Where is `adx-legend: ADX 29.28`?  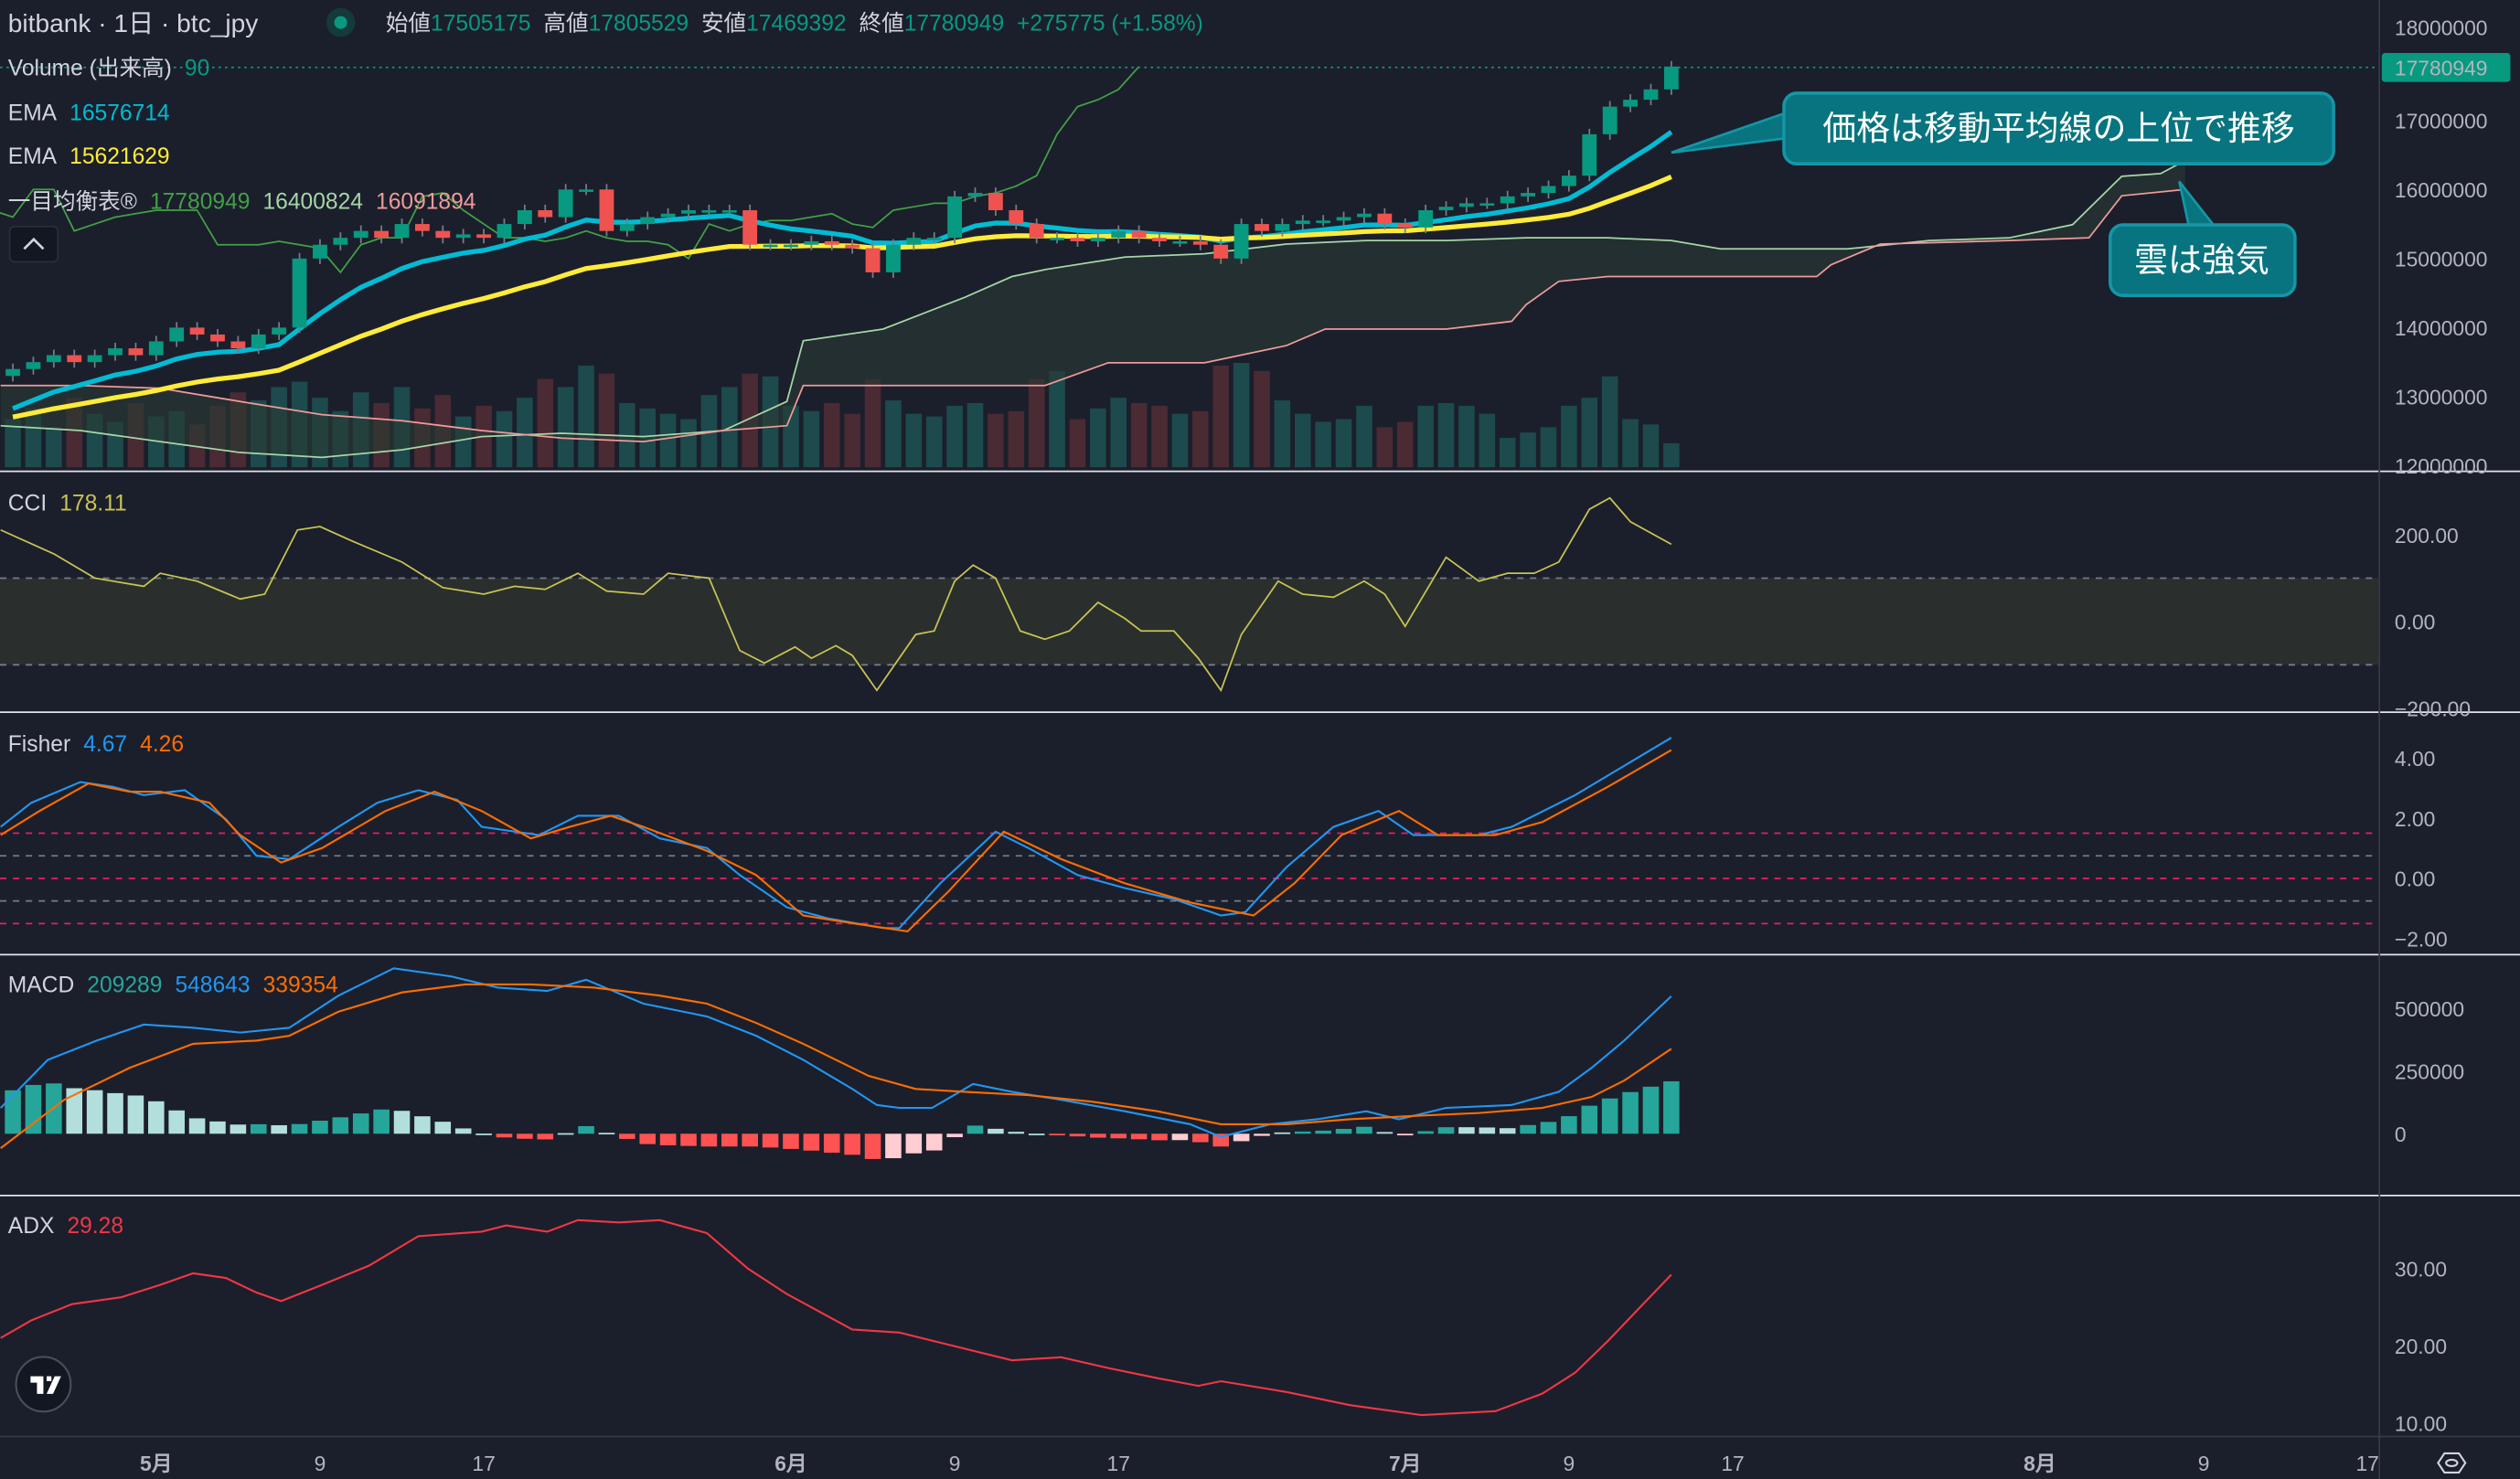 adx-legend: ADX 29.28 is located at coordinates (65, 1226).